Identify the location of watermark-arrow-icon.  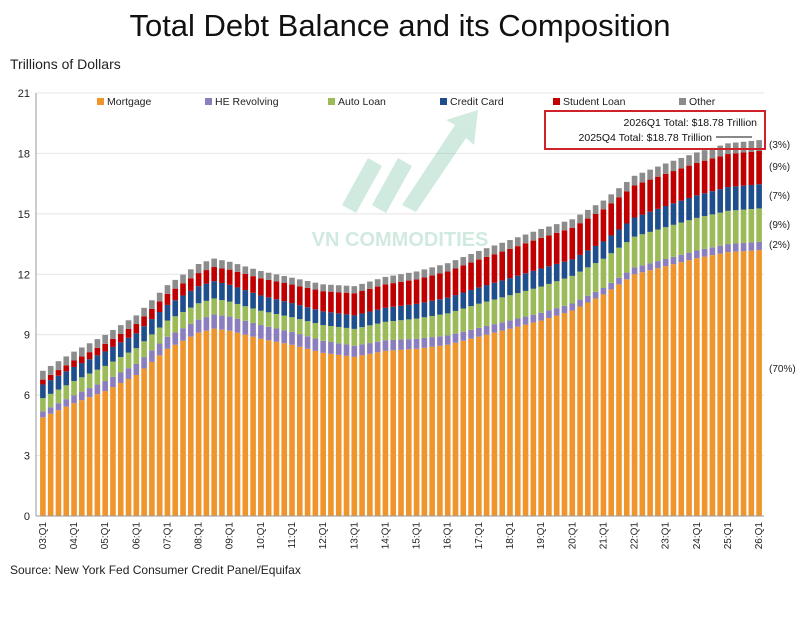
(440, 161).